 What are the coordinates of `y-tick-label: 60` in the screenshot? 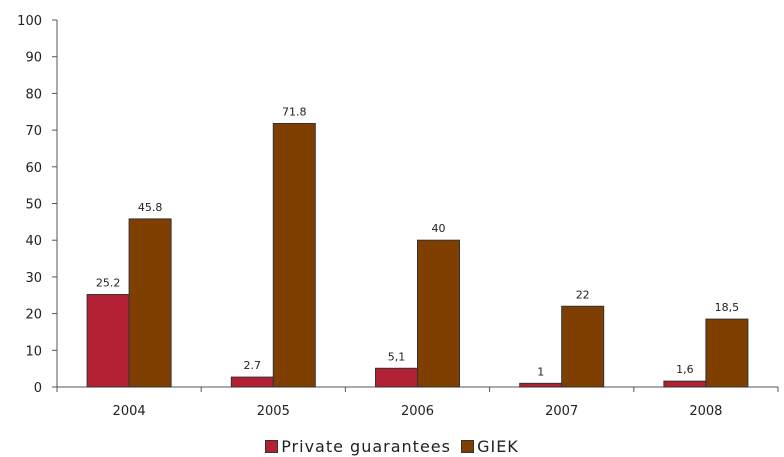 It's located at (33, 168).